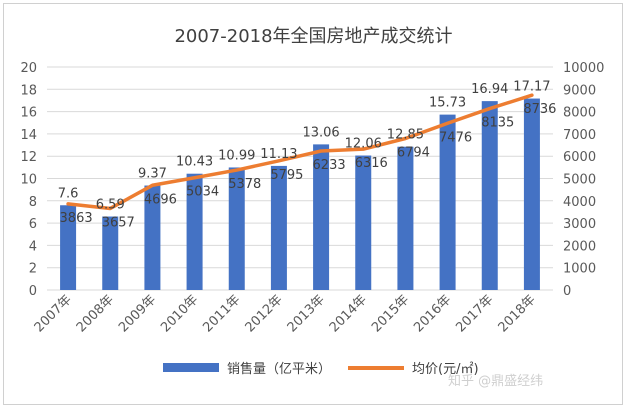 This screenshot has height=411, width=627. What do you see at coordinates (53, 313) in the screenshot?
I see `category-label: 2007年` at bounding box center [53, 313].